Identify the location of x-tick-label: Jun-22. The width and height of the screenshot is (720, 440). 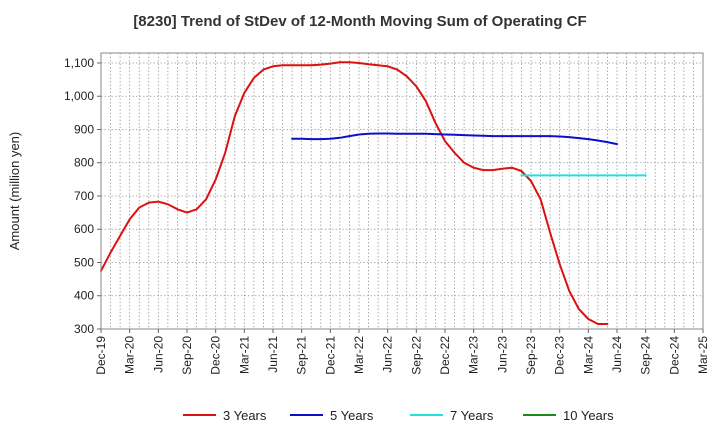
(388, 354).